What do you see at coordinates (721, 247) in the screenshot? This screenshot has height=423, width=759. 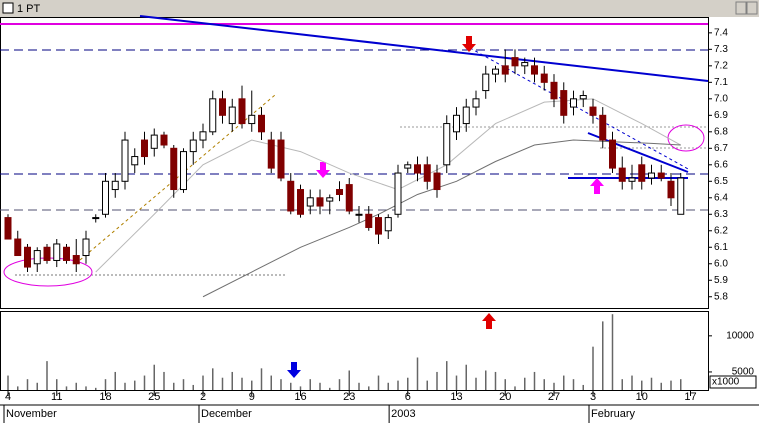 I see `y-tick-label: 6.1` at bounding box center [721, 247].